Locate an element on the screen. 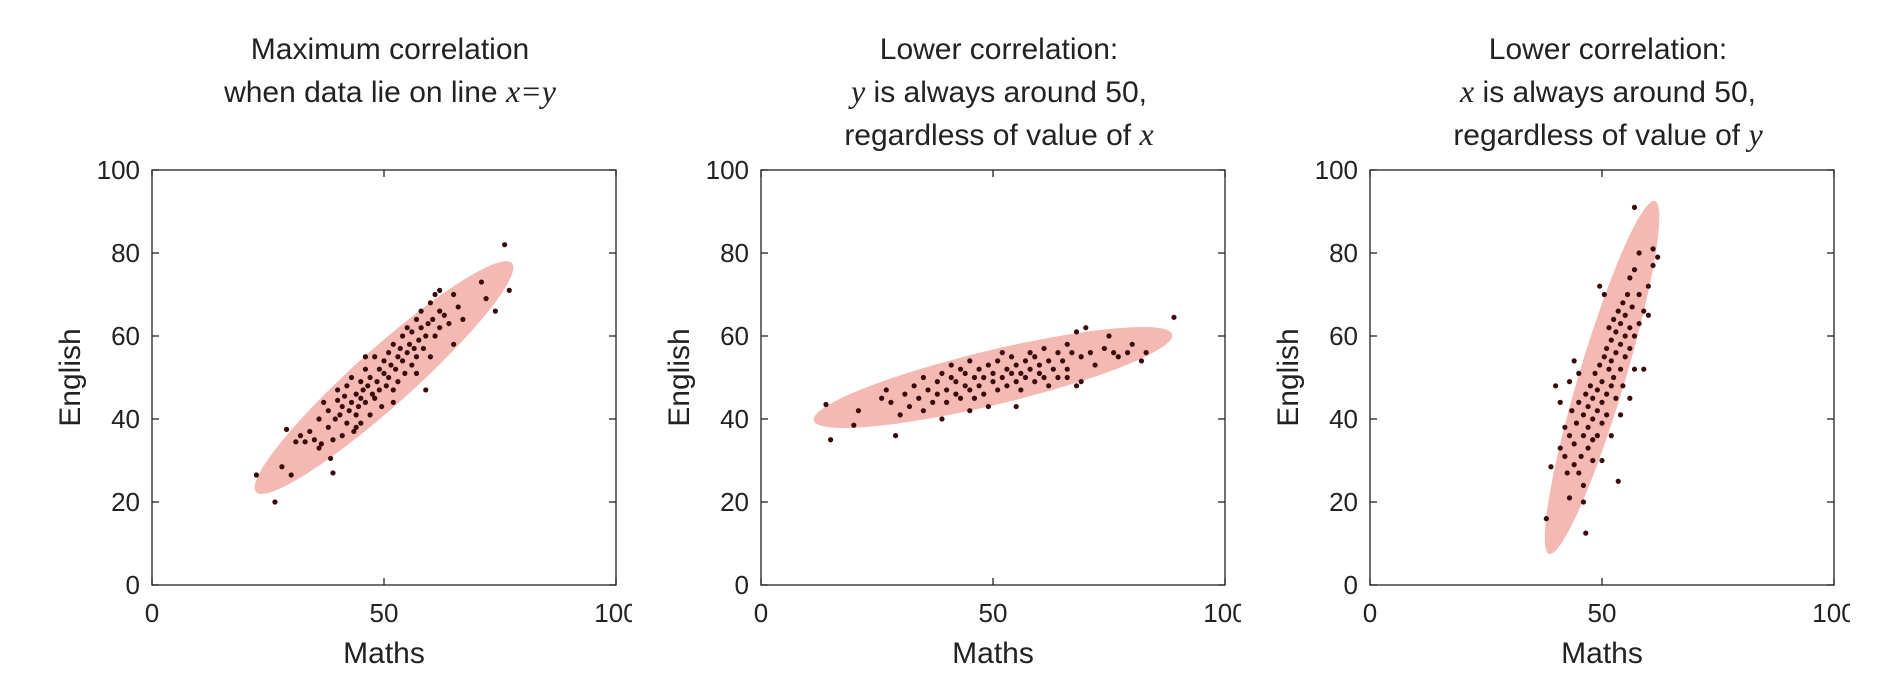  x-tick-label: 50 is located at coordinates (1602, 613).